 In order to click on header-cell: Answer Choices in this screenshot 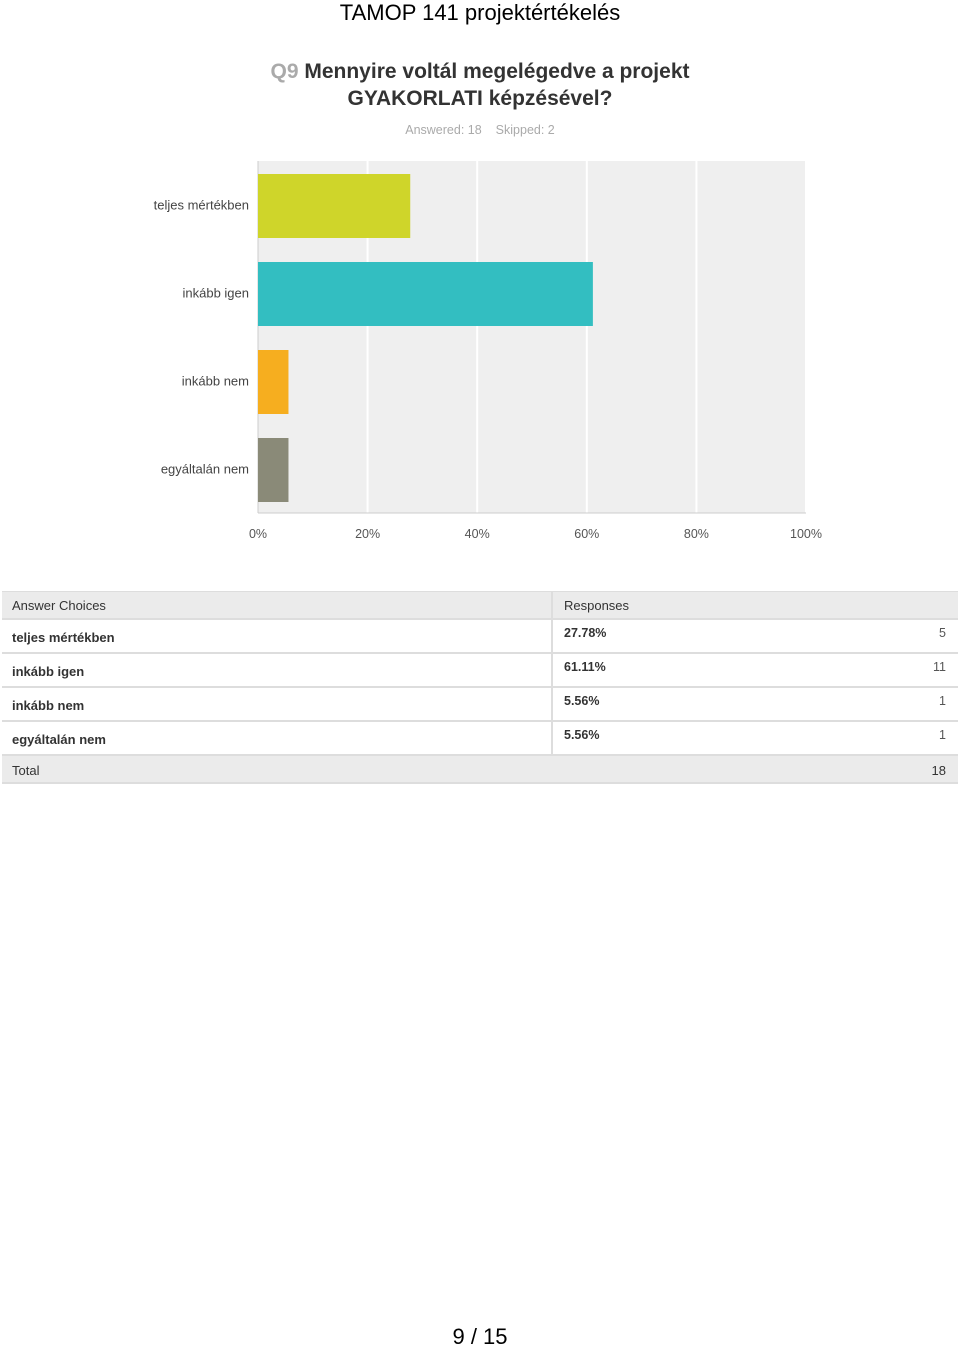, I will do `click(59, 605)`.